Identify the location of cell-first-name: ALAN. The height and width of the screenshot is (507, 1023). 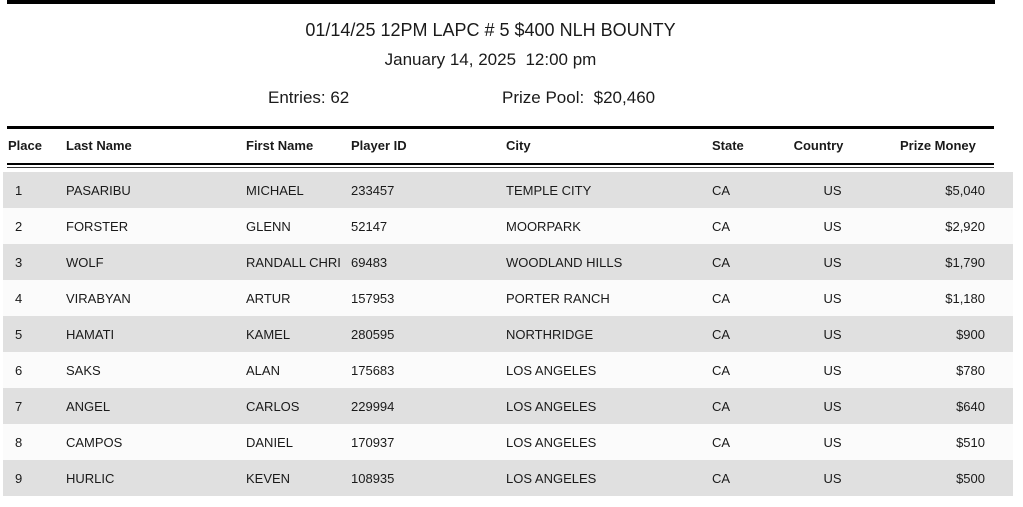
(263, 370).